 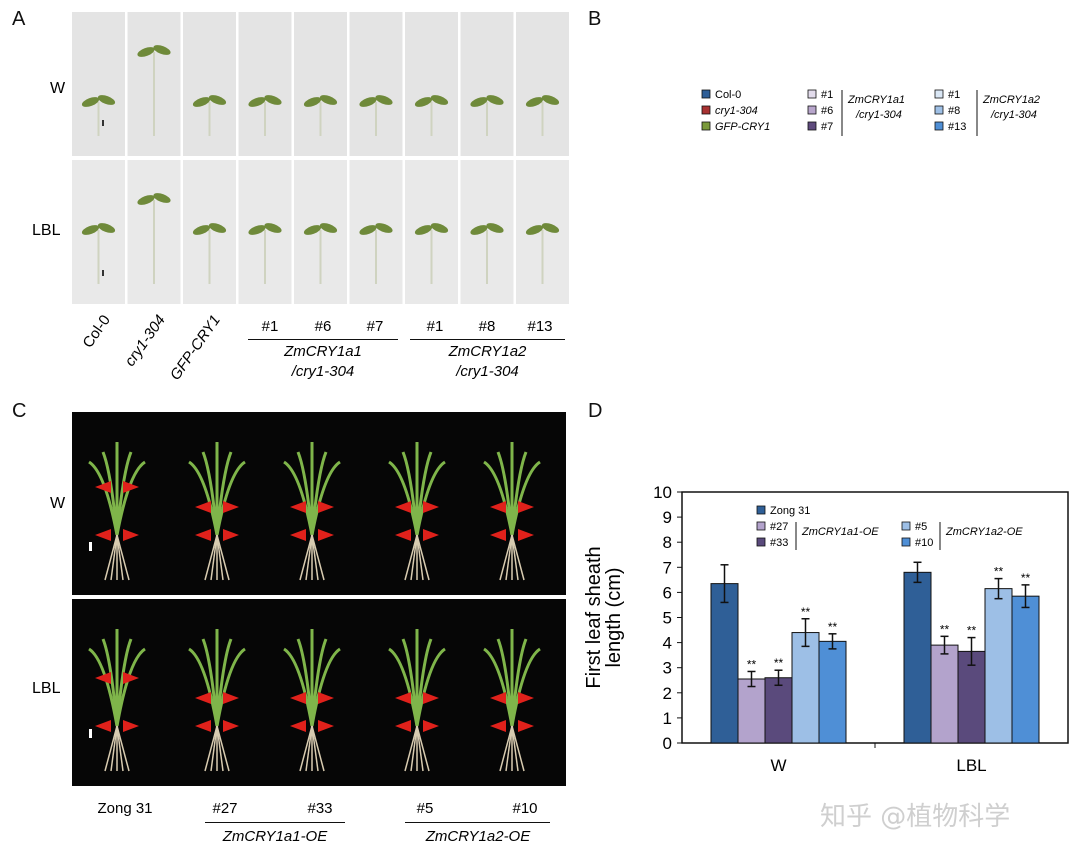 I want to click on y-tick-label: 9, so click(x=667, y=517).